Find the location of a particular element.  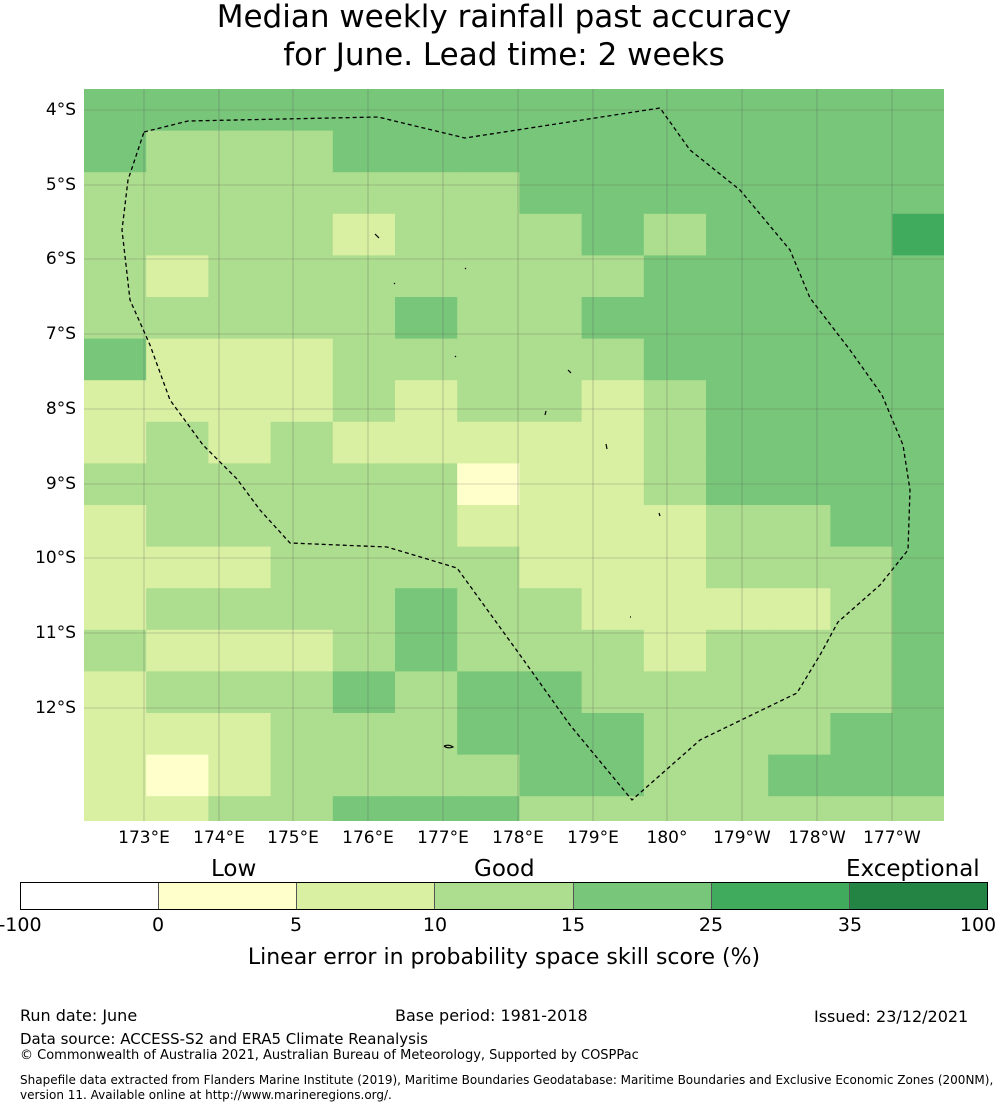

colorbar-tick: 5 is located at coordinates (296, 925).